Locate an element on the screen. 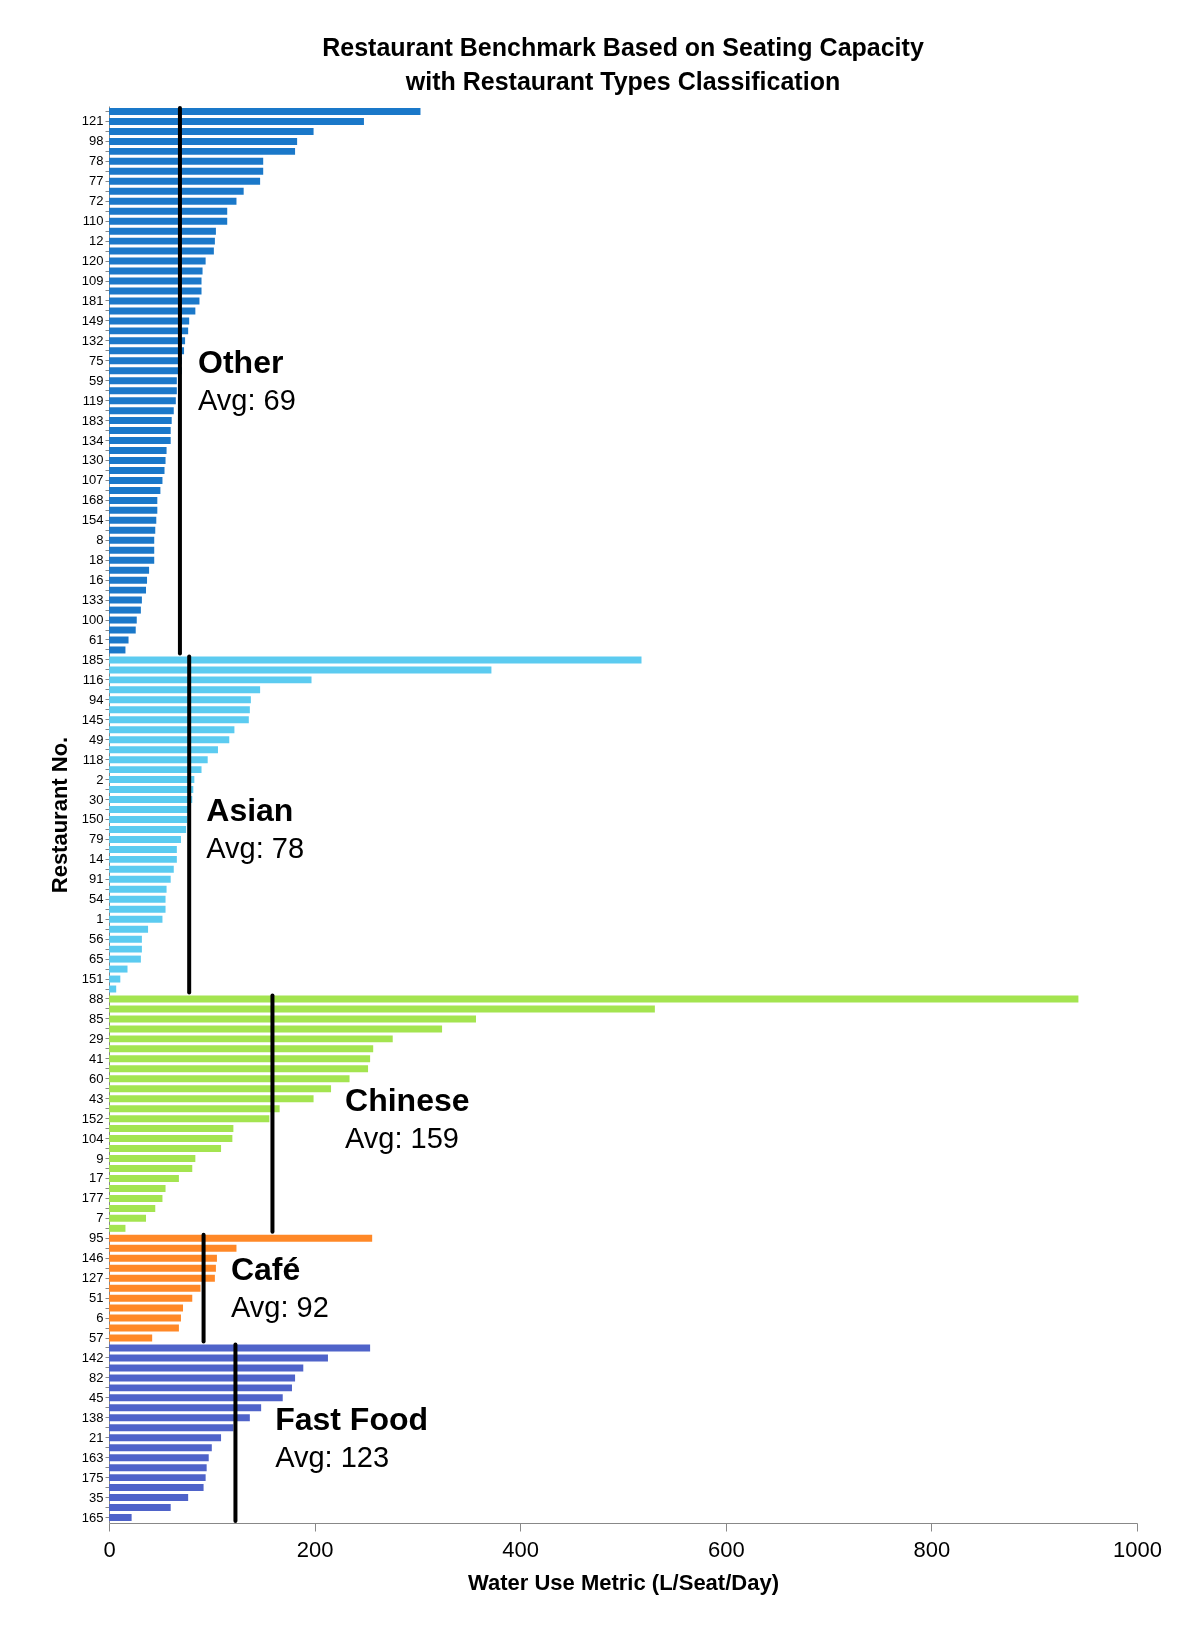 This screenshot has height=1640, width=1178. y-tick-label: 60 is located at coordinates (96, 1078).